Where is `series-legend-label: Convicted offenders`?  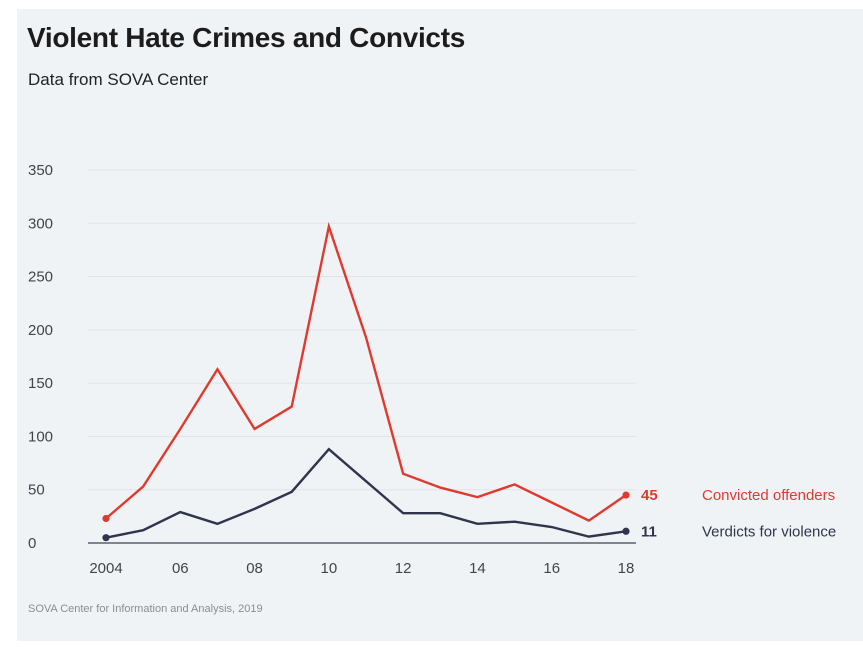
series-legend-label: Convicted offenders is located at coordinates (768, 495).